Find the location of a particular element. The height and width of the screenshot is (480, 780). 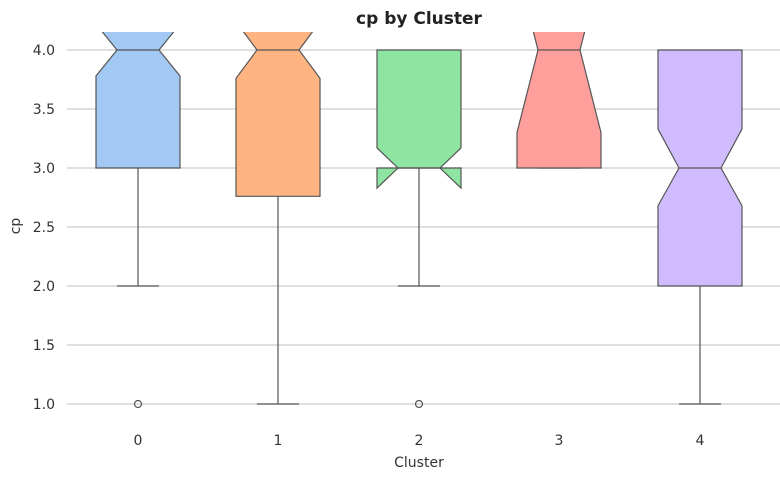

y-tick-labels: 1.0 1.5 2.0 2.5 3.0 3.5 4.0 is located at coordinates (44, 228).